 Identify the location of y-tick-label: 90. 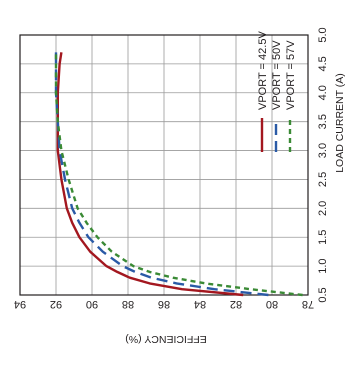
(92, 304).